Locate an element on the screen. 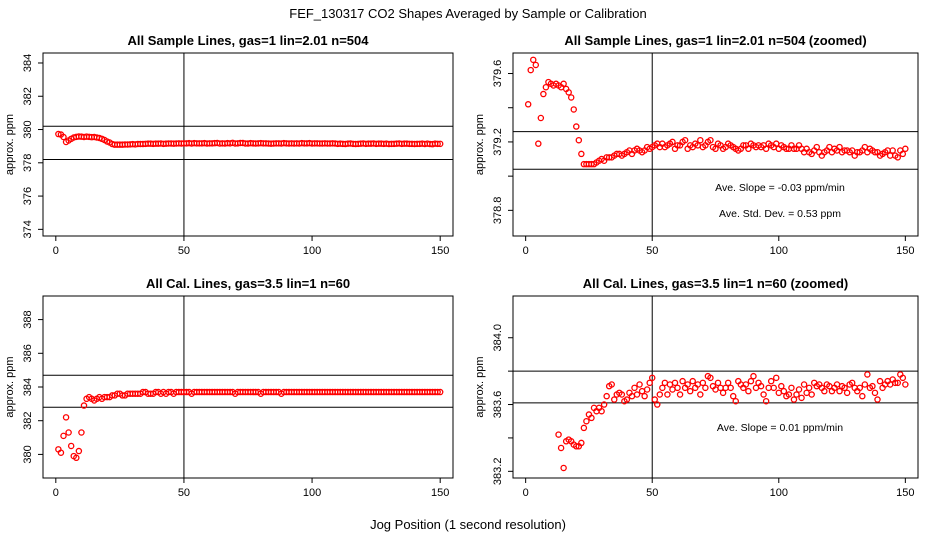 This screenshot has height=540, width=936. y-tick-label: 384.0 is located at coordinates (498, 338).